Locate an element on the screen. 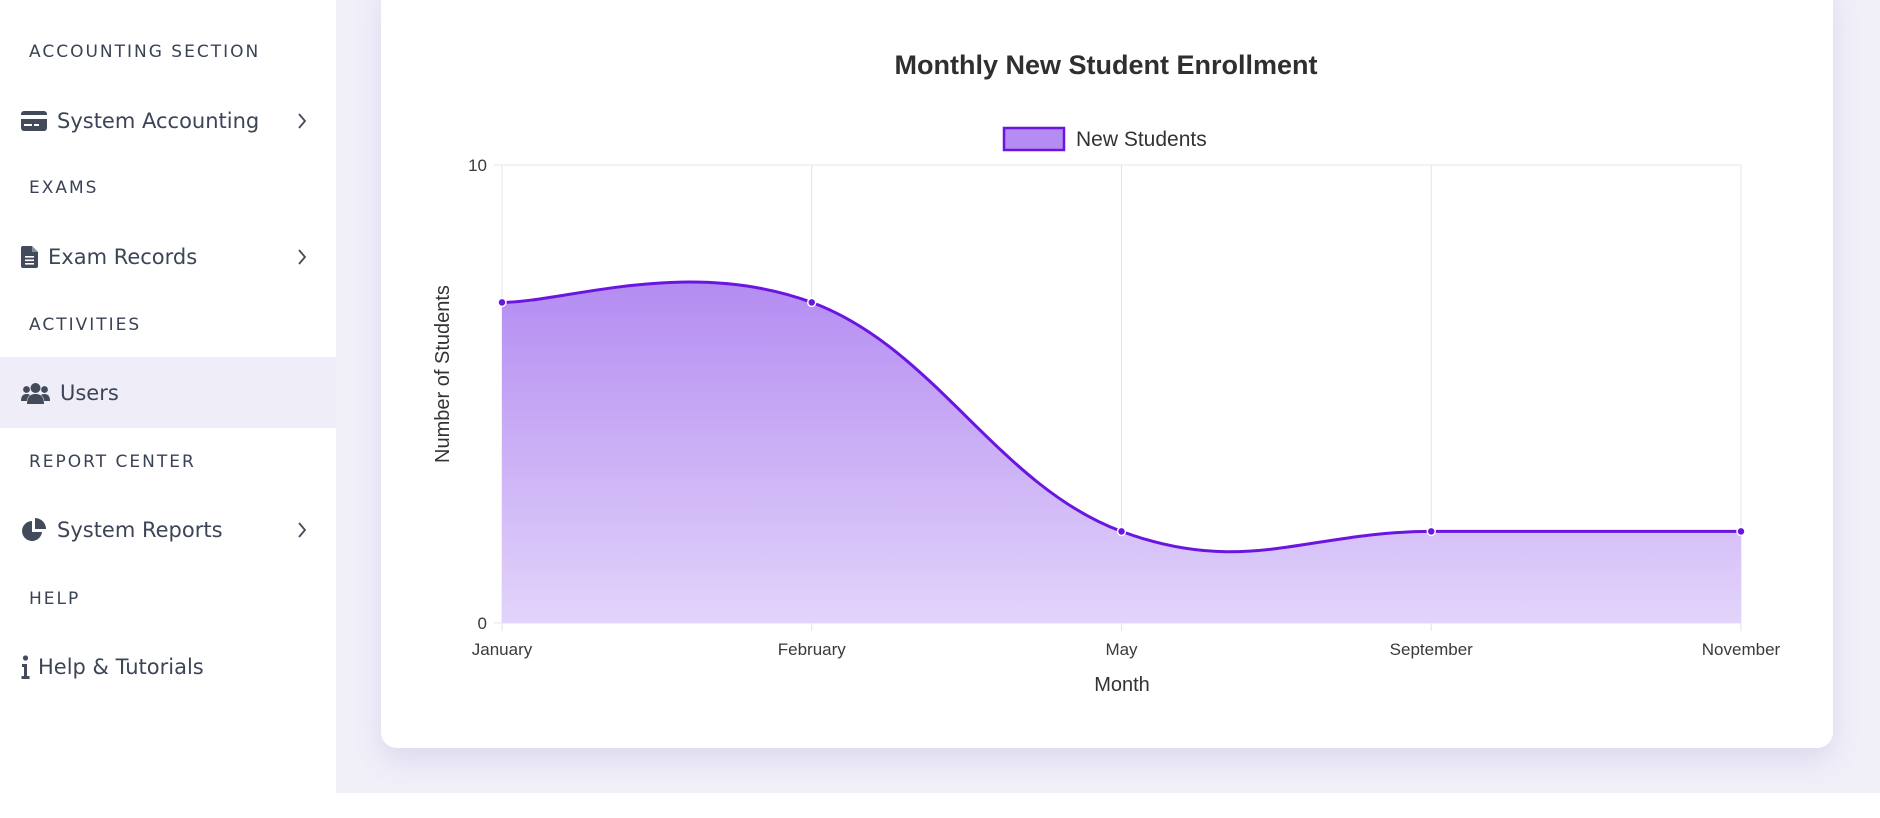  sidebar-item-label: System Reports is located at coordinates (140, 529).